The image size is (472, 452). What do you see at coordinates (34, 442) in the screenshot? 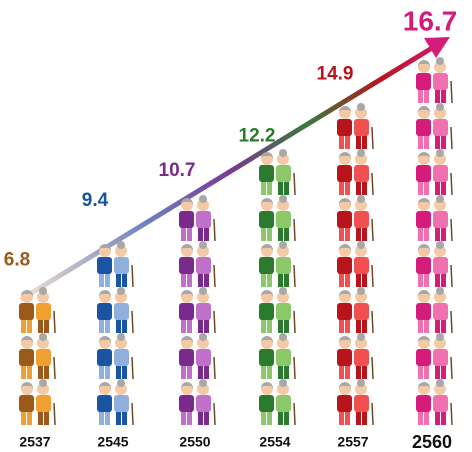
I see `category-label: 2537` at bounding box center [34, 442].